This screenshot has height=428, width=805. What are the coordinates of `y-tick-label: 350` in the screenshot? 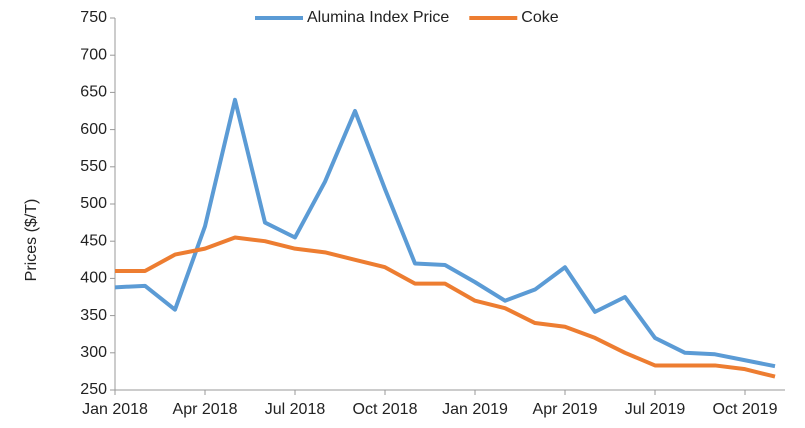 It's located at (93, 315).